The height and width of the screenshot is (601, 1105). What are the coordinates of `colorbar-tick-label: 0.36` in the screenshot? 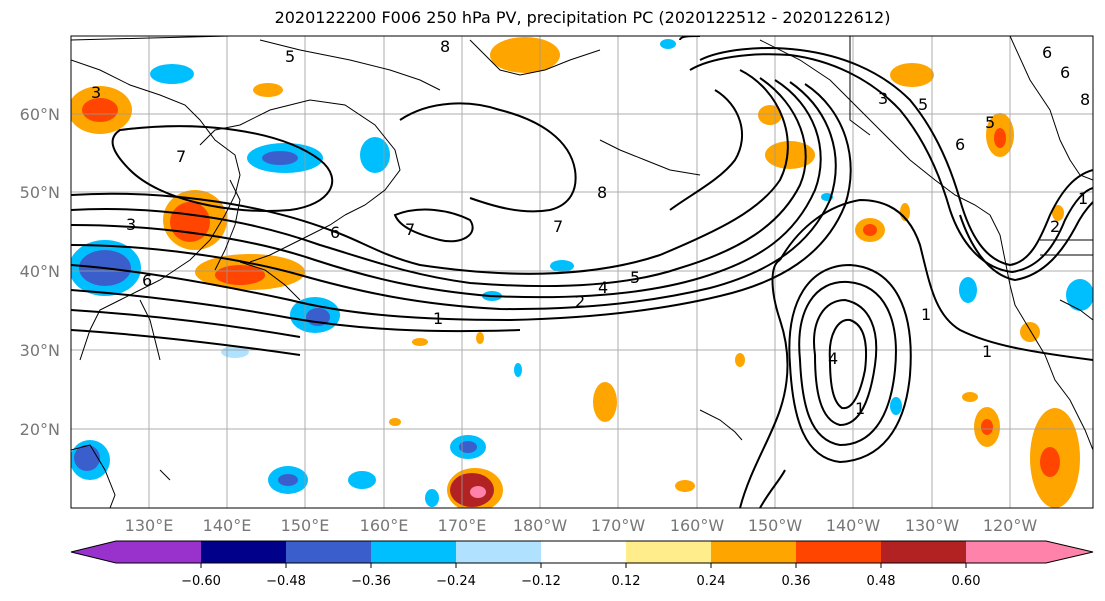 It's located at (796, 581).